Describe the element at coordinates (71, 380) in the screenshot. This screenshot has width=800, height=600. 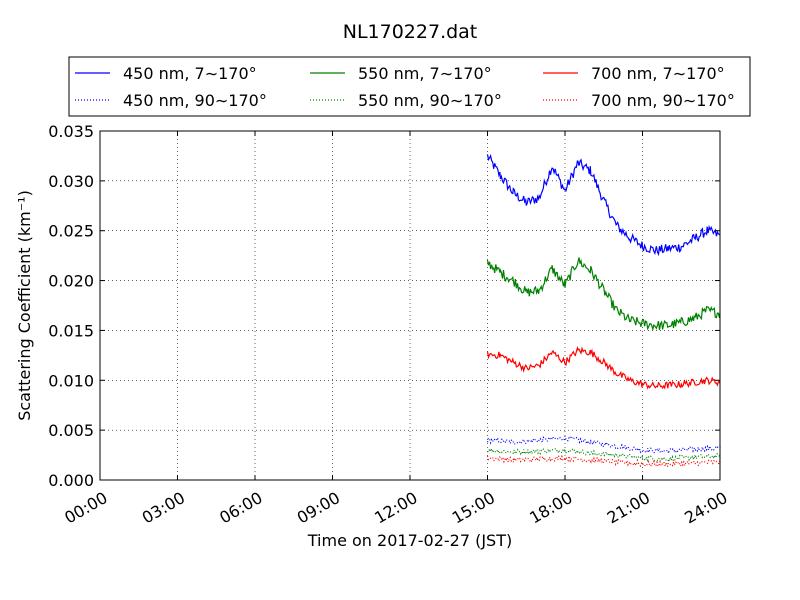
I see `y-tick-label: 0.010` at that location.